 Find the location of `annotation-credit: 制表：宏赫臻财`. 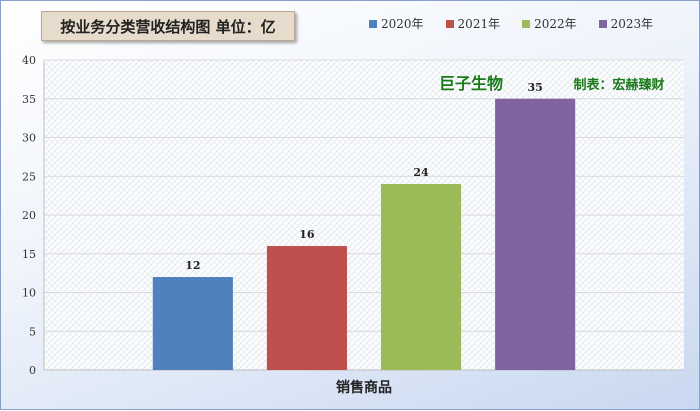

annotation-credit: 制表：宏赫臻财 is located at coordinates (618, 85).